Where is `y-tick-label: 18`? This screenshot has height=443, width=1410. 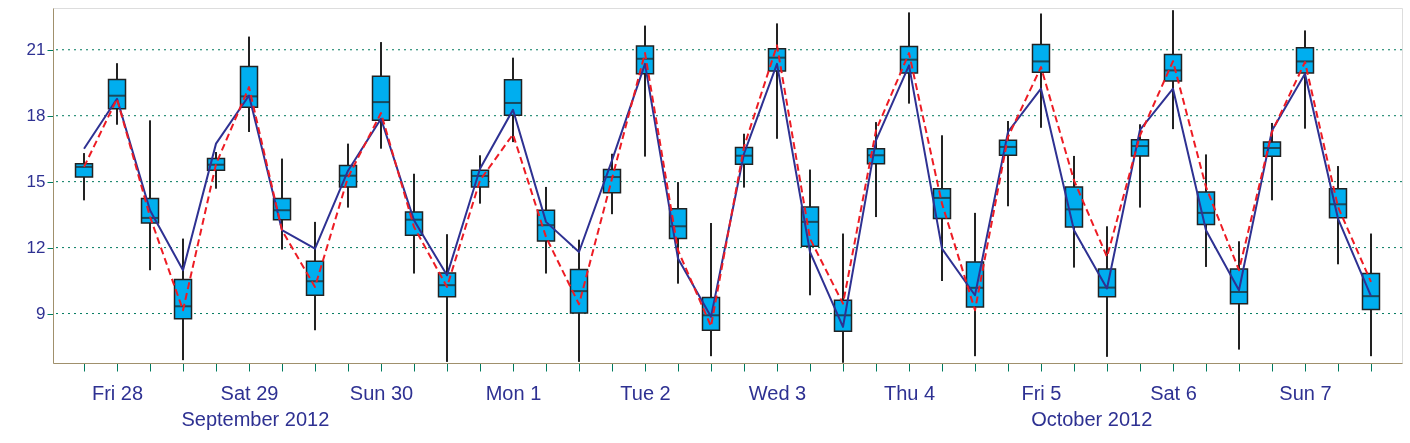
y-tick-label: 18 is located at coordinates (36, 116).